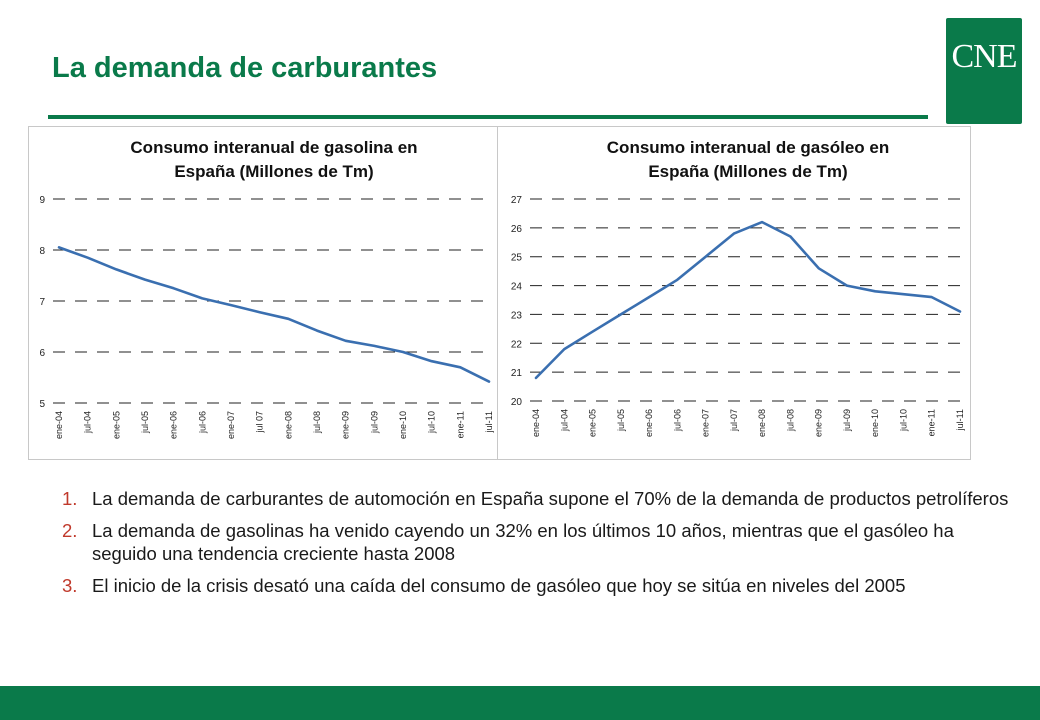 The width and height of the screenshot is (1040, 720). What do you see at coordinates (517, 315) in the screenshot?
I see `y-tick-label: 23` at bounding box center [517, 315].